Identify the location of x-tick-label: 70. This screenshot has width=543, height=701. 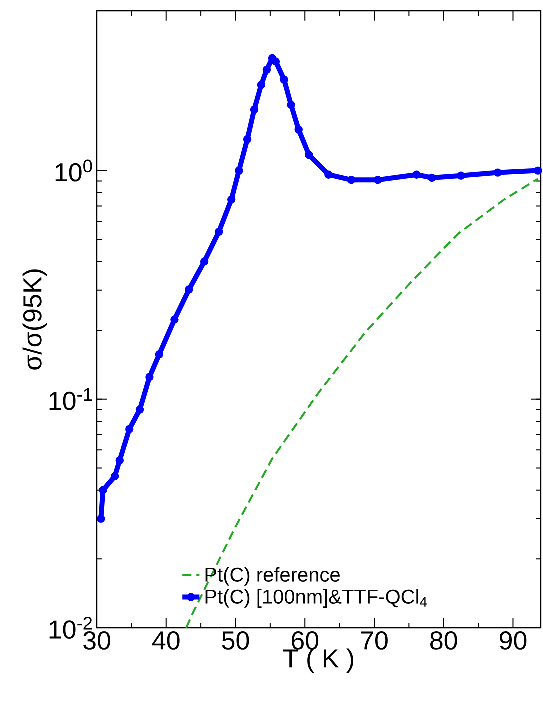
(374, 641).